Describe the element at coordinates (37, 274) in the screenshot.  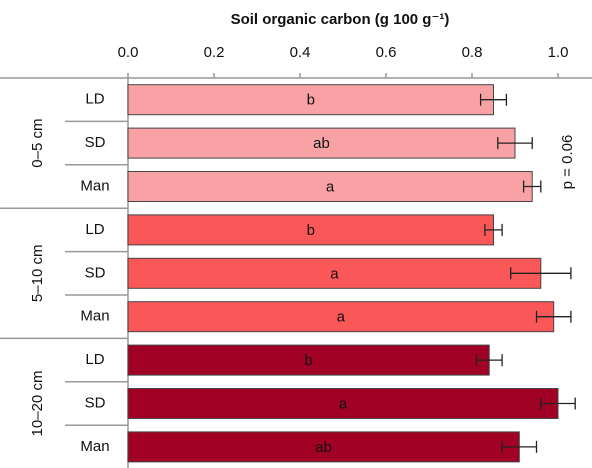
I see `group-label: 5–10 cm` at that location.